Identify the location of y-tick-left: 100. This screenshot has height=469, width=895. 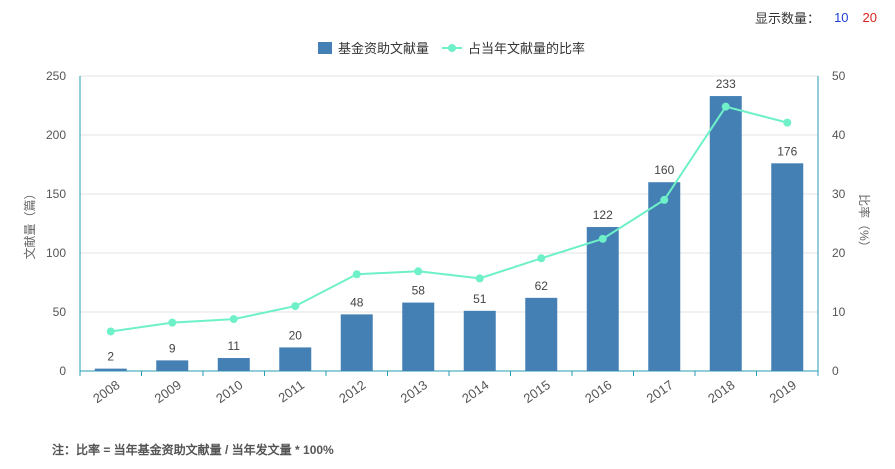
(56, 253).